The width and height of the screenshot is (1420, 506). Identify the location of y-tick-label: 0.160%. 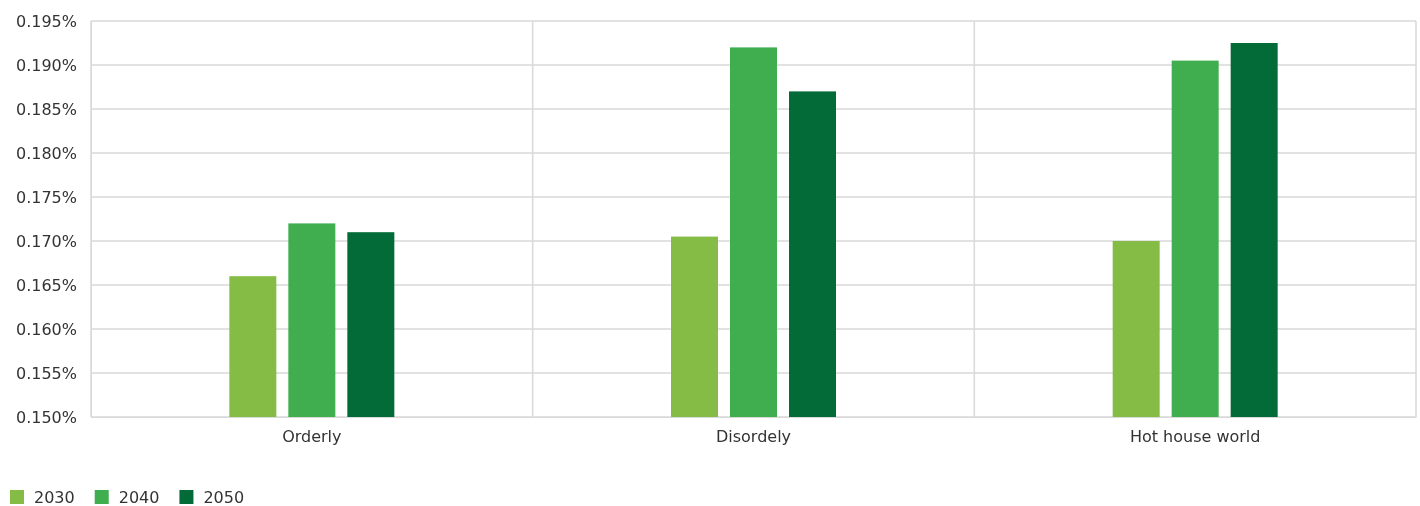
(46, 329).